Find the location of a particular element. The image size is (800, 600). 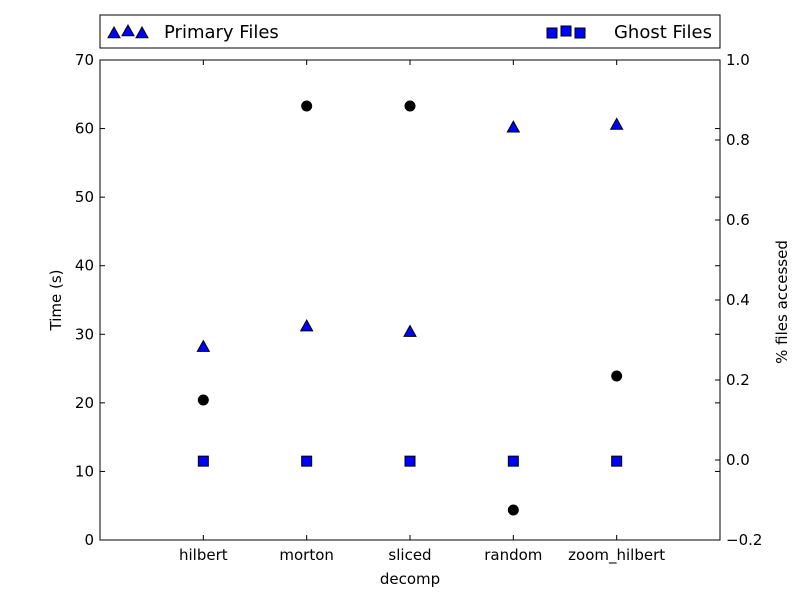

legend-label: Ghost Files is located at coordinates (663, 32).